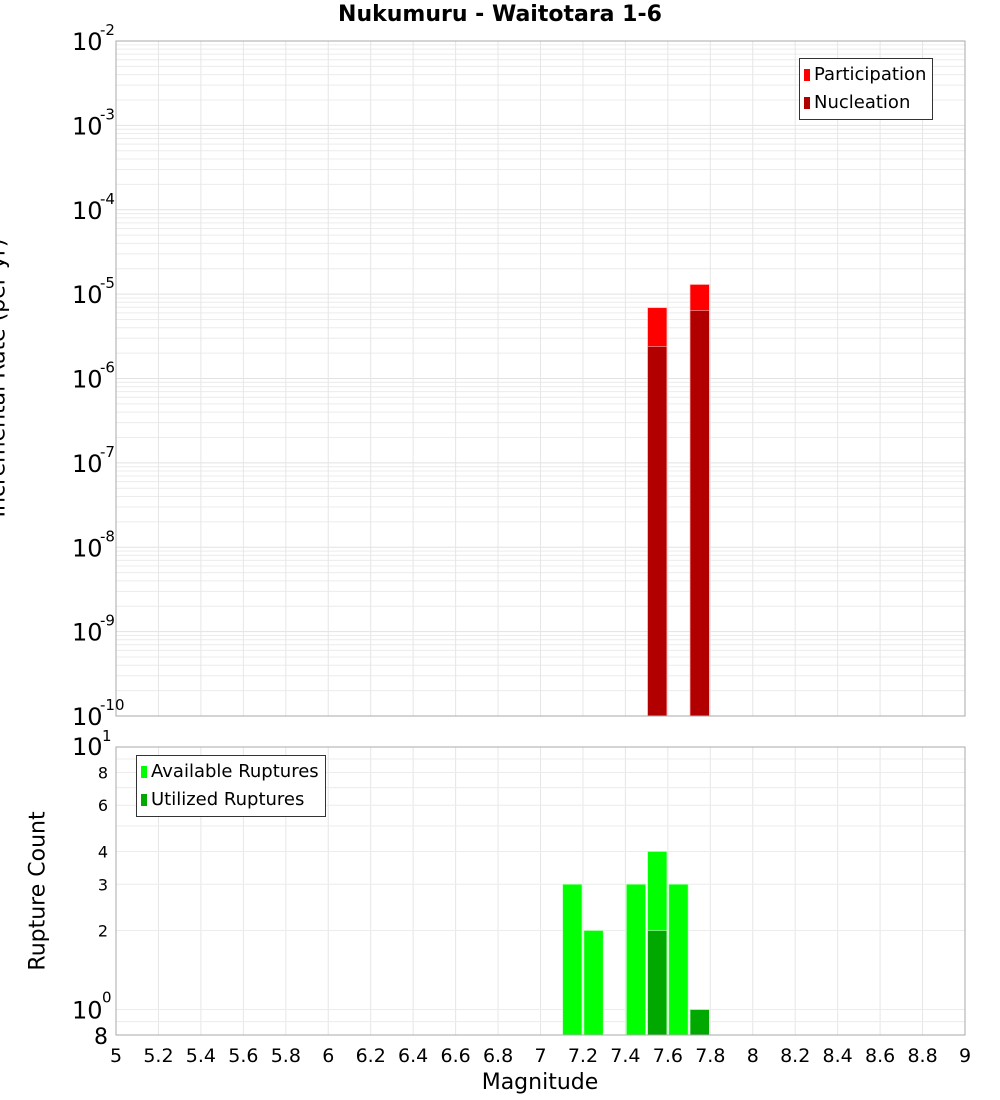  Describe the element at coordinates (807, 103) in the screenshot. I see `nucleation-swatch-icon` at that location.